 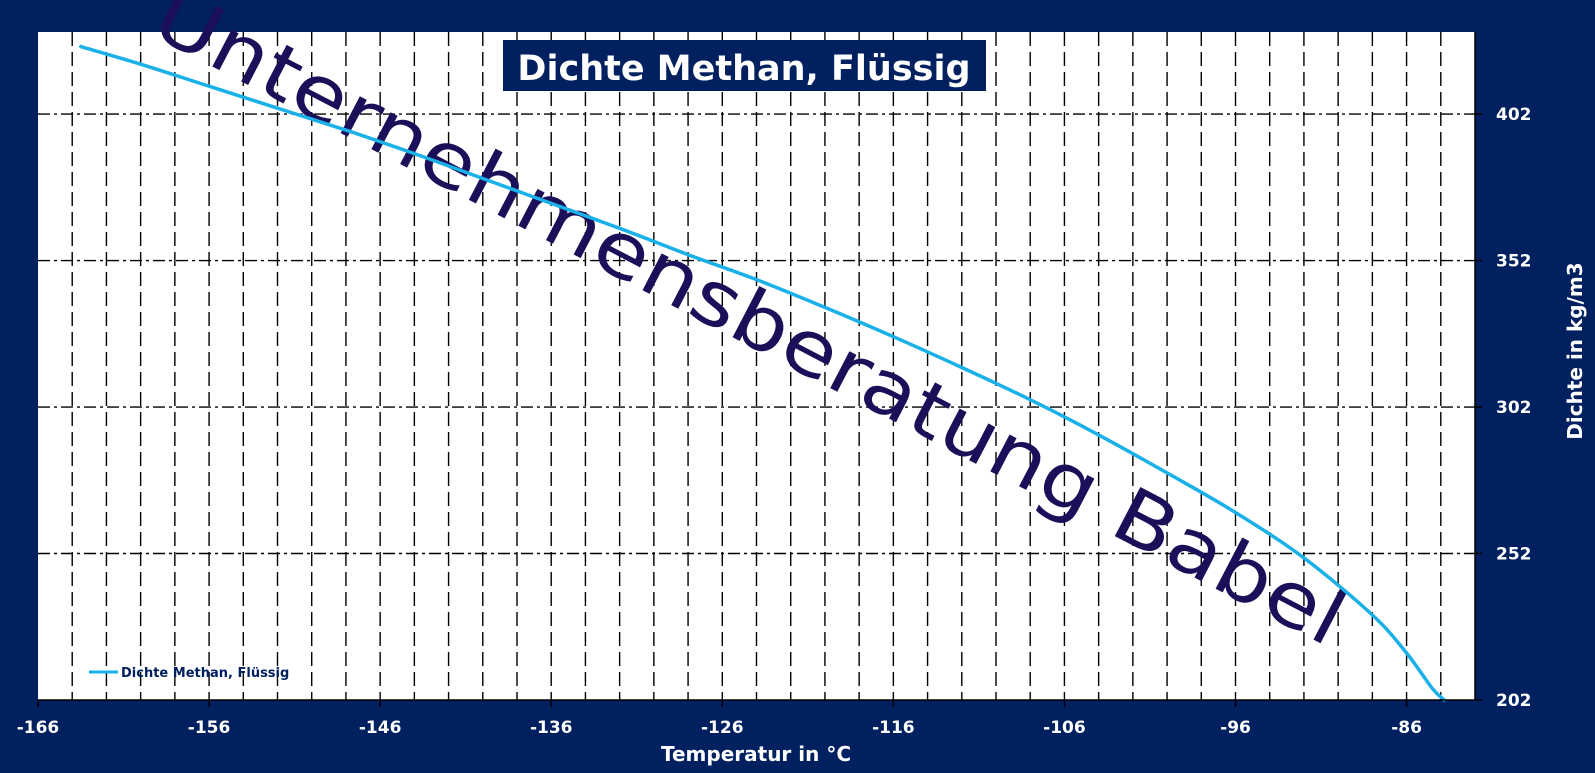 I want to click on x-tick-label: -136, so click(x=551, y=728).